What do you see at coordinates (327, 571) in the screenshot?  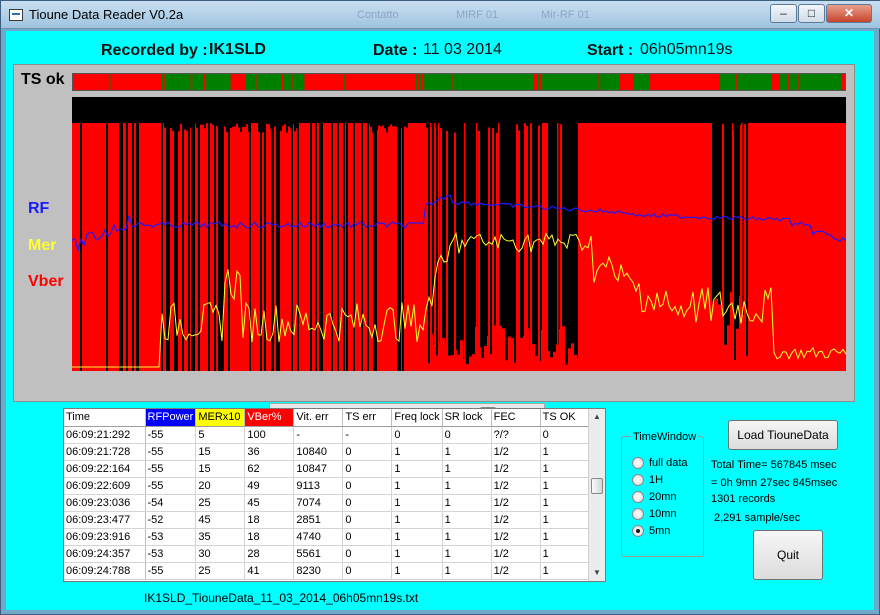 I see `table-row: 06:09:24:788 -55 25 41 8230 0 1 1 1/2 1` at bounding box center [327, 571].